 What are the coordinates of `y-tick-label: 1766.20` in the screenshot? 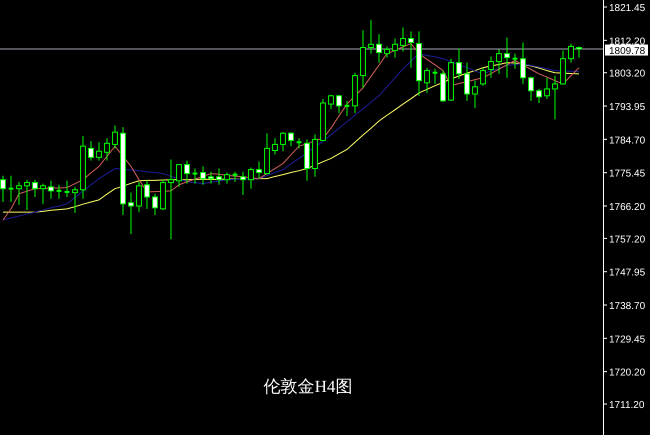 It's located at (627, 207).